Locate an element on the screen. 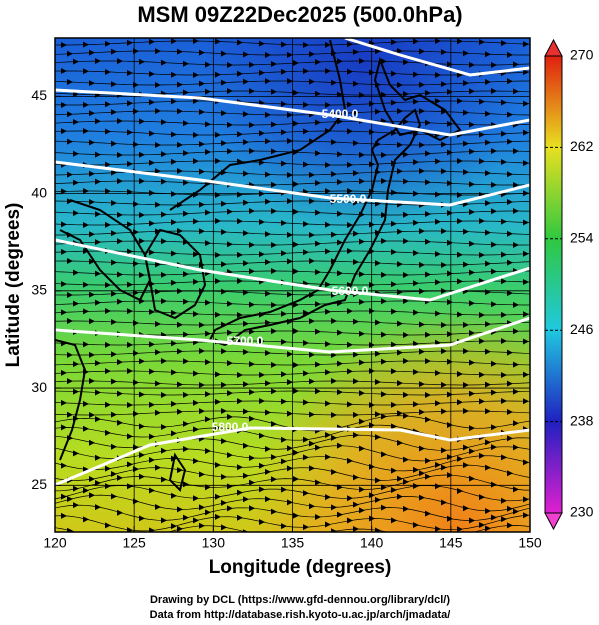  colorbar-tick-label: 270 is located at coordinates (582, 55).